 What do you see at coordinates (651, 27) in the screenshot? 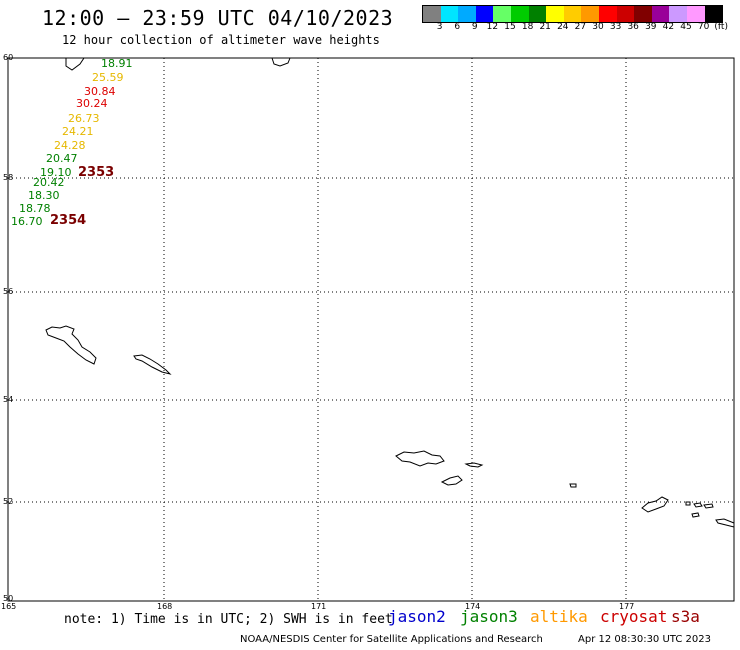
I see `legend-label: 39` at bounding box center [651, 27].